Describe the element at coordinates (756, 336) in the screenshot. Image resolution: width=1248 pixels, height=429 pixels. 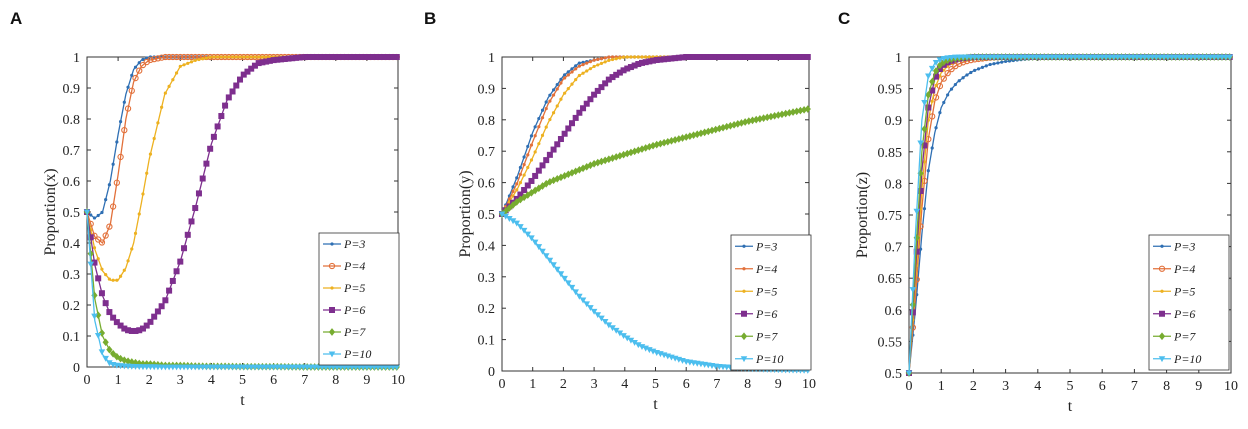
I see `legend-item: P=7` at that location.